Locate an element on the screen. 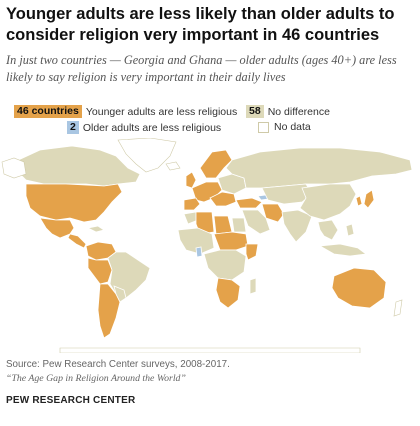 This screenshot has width=420, height=426. region-libya is located at coordinates (223, 225).